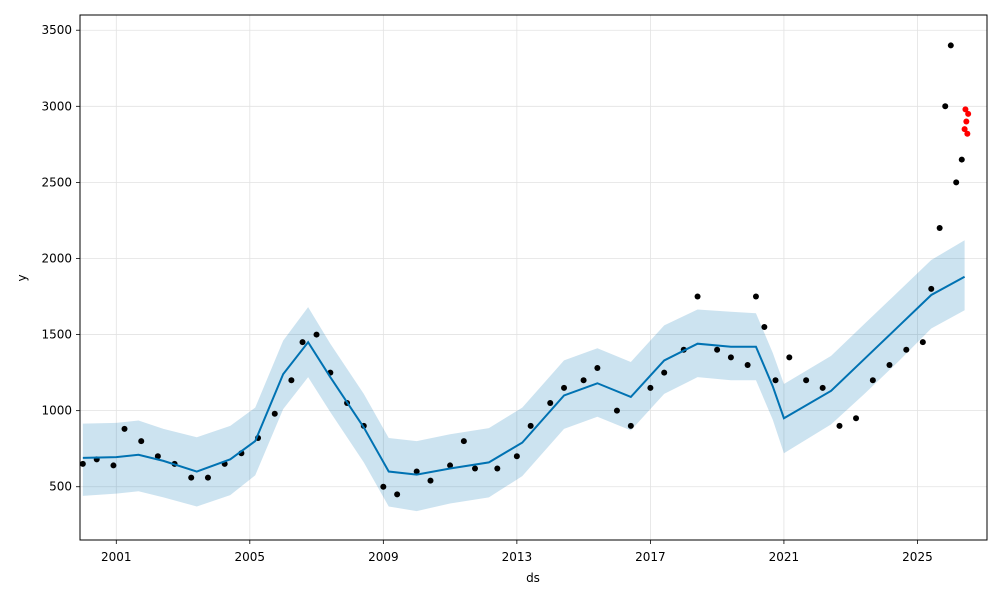 This screenshot has height=600, width=1000. Describe the element at coordinates (56, 106) in the screenshot. I see `y-tick-label: 3000` at that location.